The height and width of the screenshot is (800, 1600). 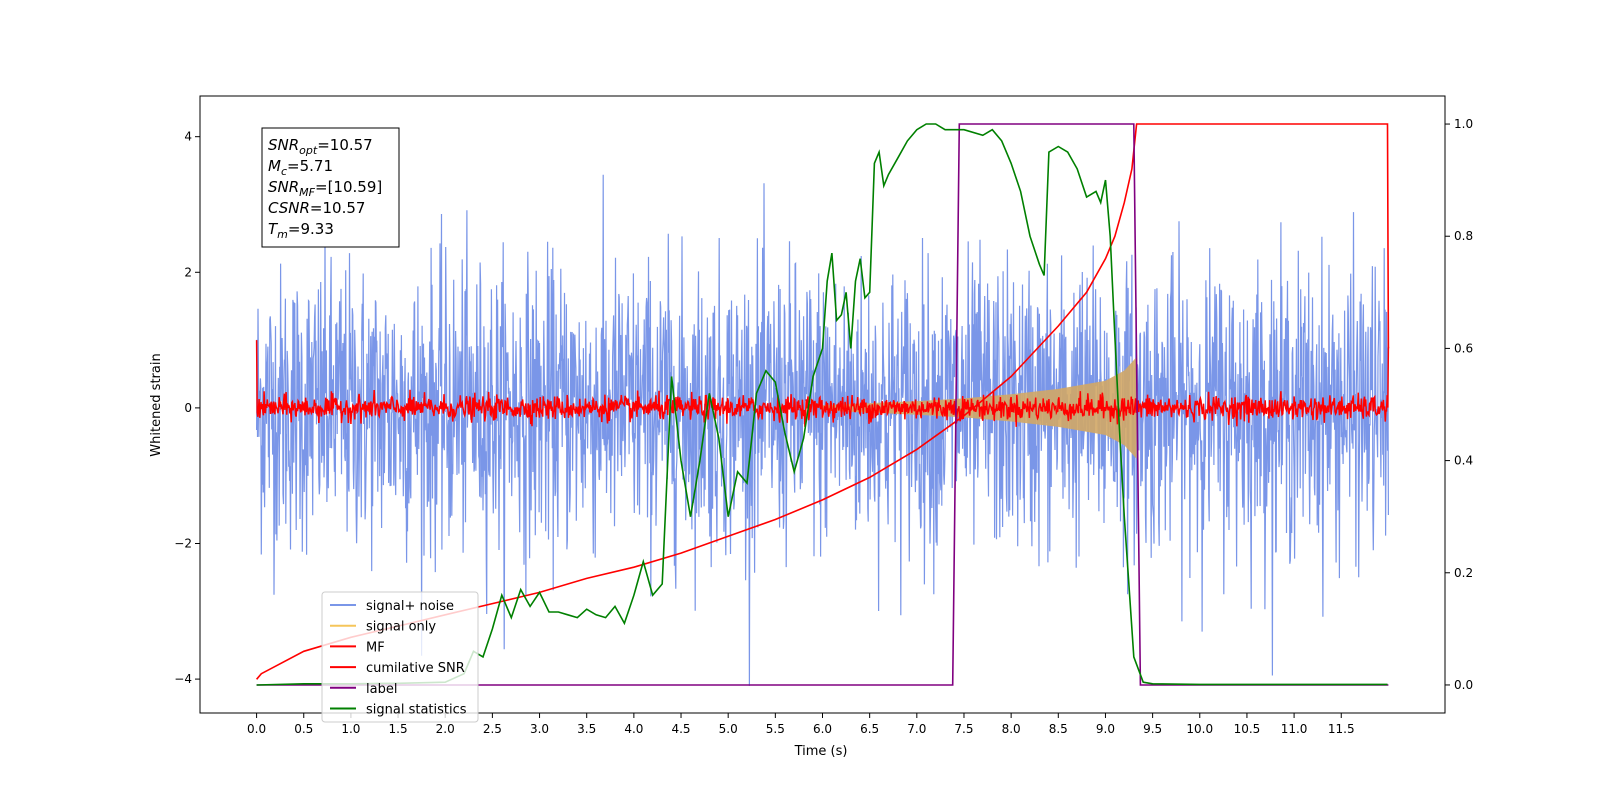 I want to click on x-tick-label: 1.5, so click(x=398, y=729).